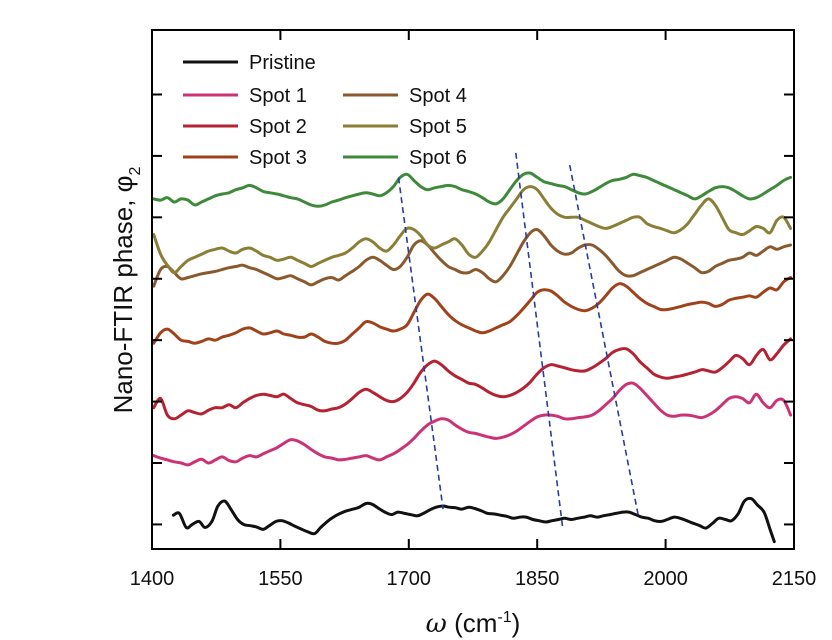  What do you see at coordinates (473, 520) in the screenshot?
I see `series-line-pristine` at bounding box center [473, 520].